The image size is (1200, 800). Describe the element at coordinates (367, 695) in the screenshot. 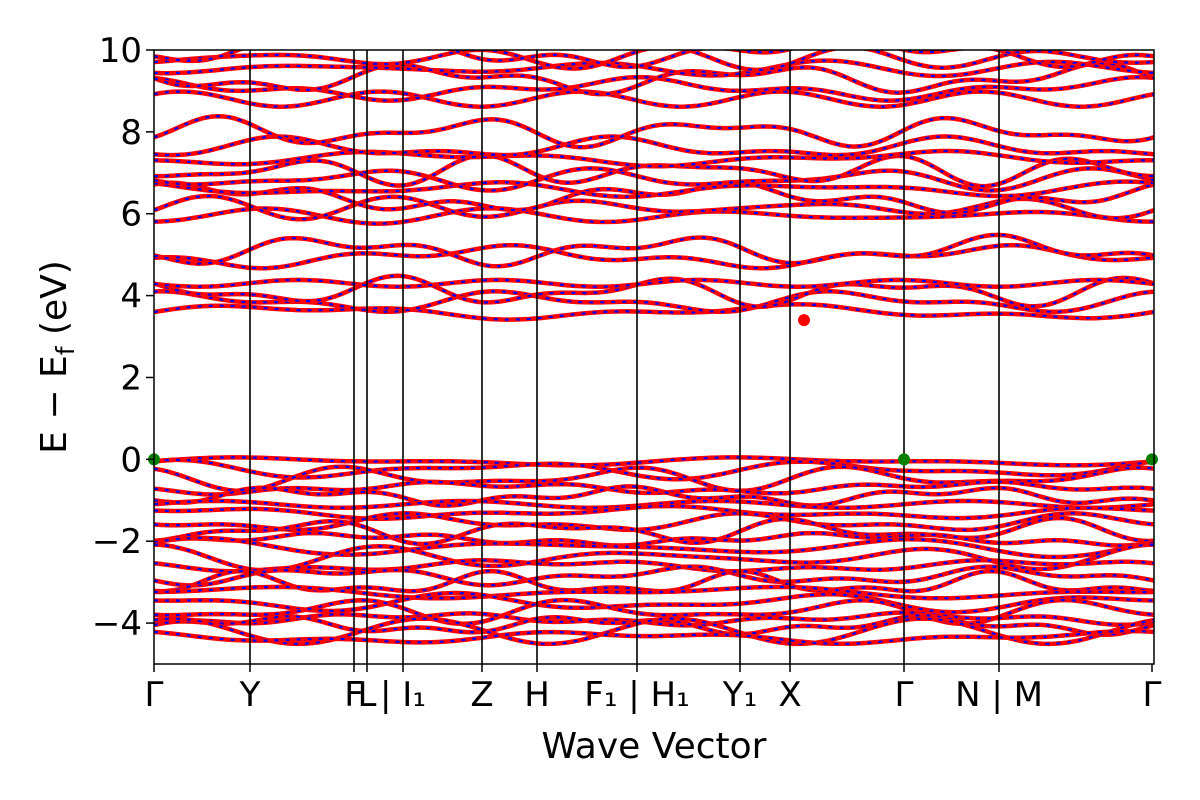

I see `x-tick-label: L` at that location.